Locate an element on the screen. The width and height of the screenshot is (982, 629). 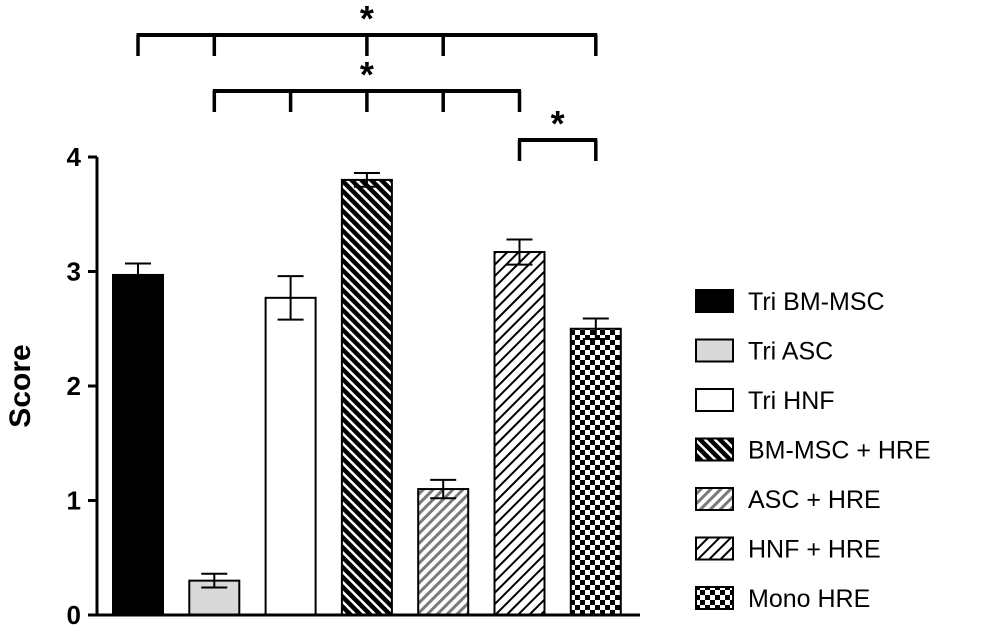
legend-item-4: BM-MSC + HRE is located at coordinates (813, 451).